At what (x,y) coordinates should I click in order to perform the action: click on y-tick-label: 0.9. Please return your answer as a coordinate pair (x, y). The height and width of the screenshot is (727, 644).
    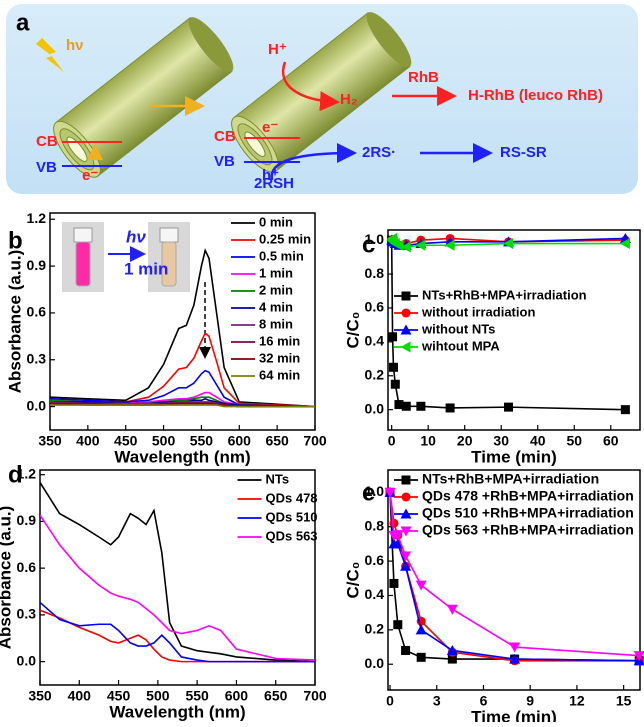
    Looking at the image, I should click on (37, 265).